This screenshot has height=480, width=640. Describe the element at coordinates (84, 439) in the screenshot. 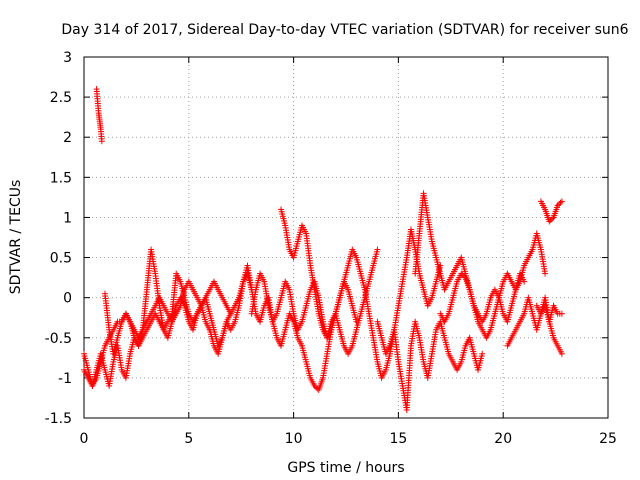

I see `x-tick-label: 0` at that location.